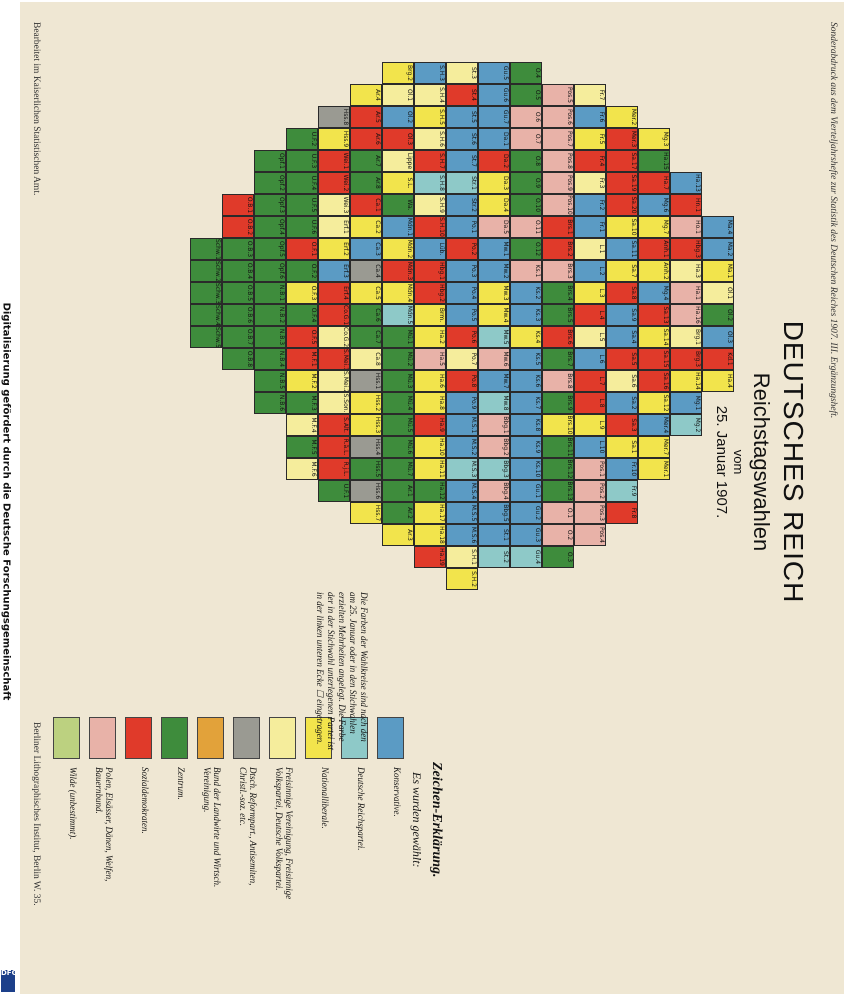 The width and height of the screenshot is (863, 1002). What do you see at coordinates (462, 315) in the screenshot?
I see `district-cell: Po.5` at bounding box center [462, 315].